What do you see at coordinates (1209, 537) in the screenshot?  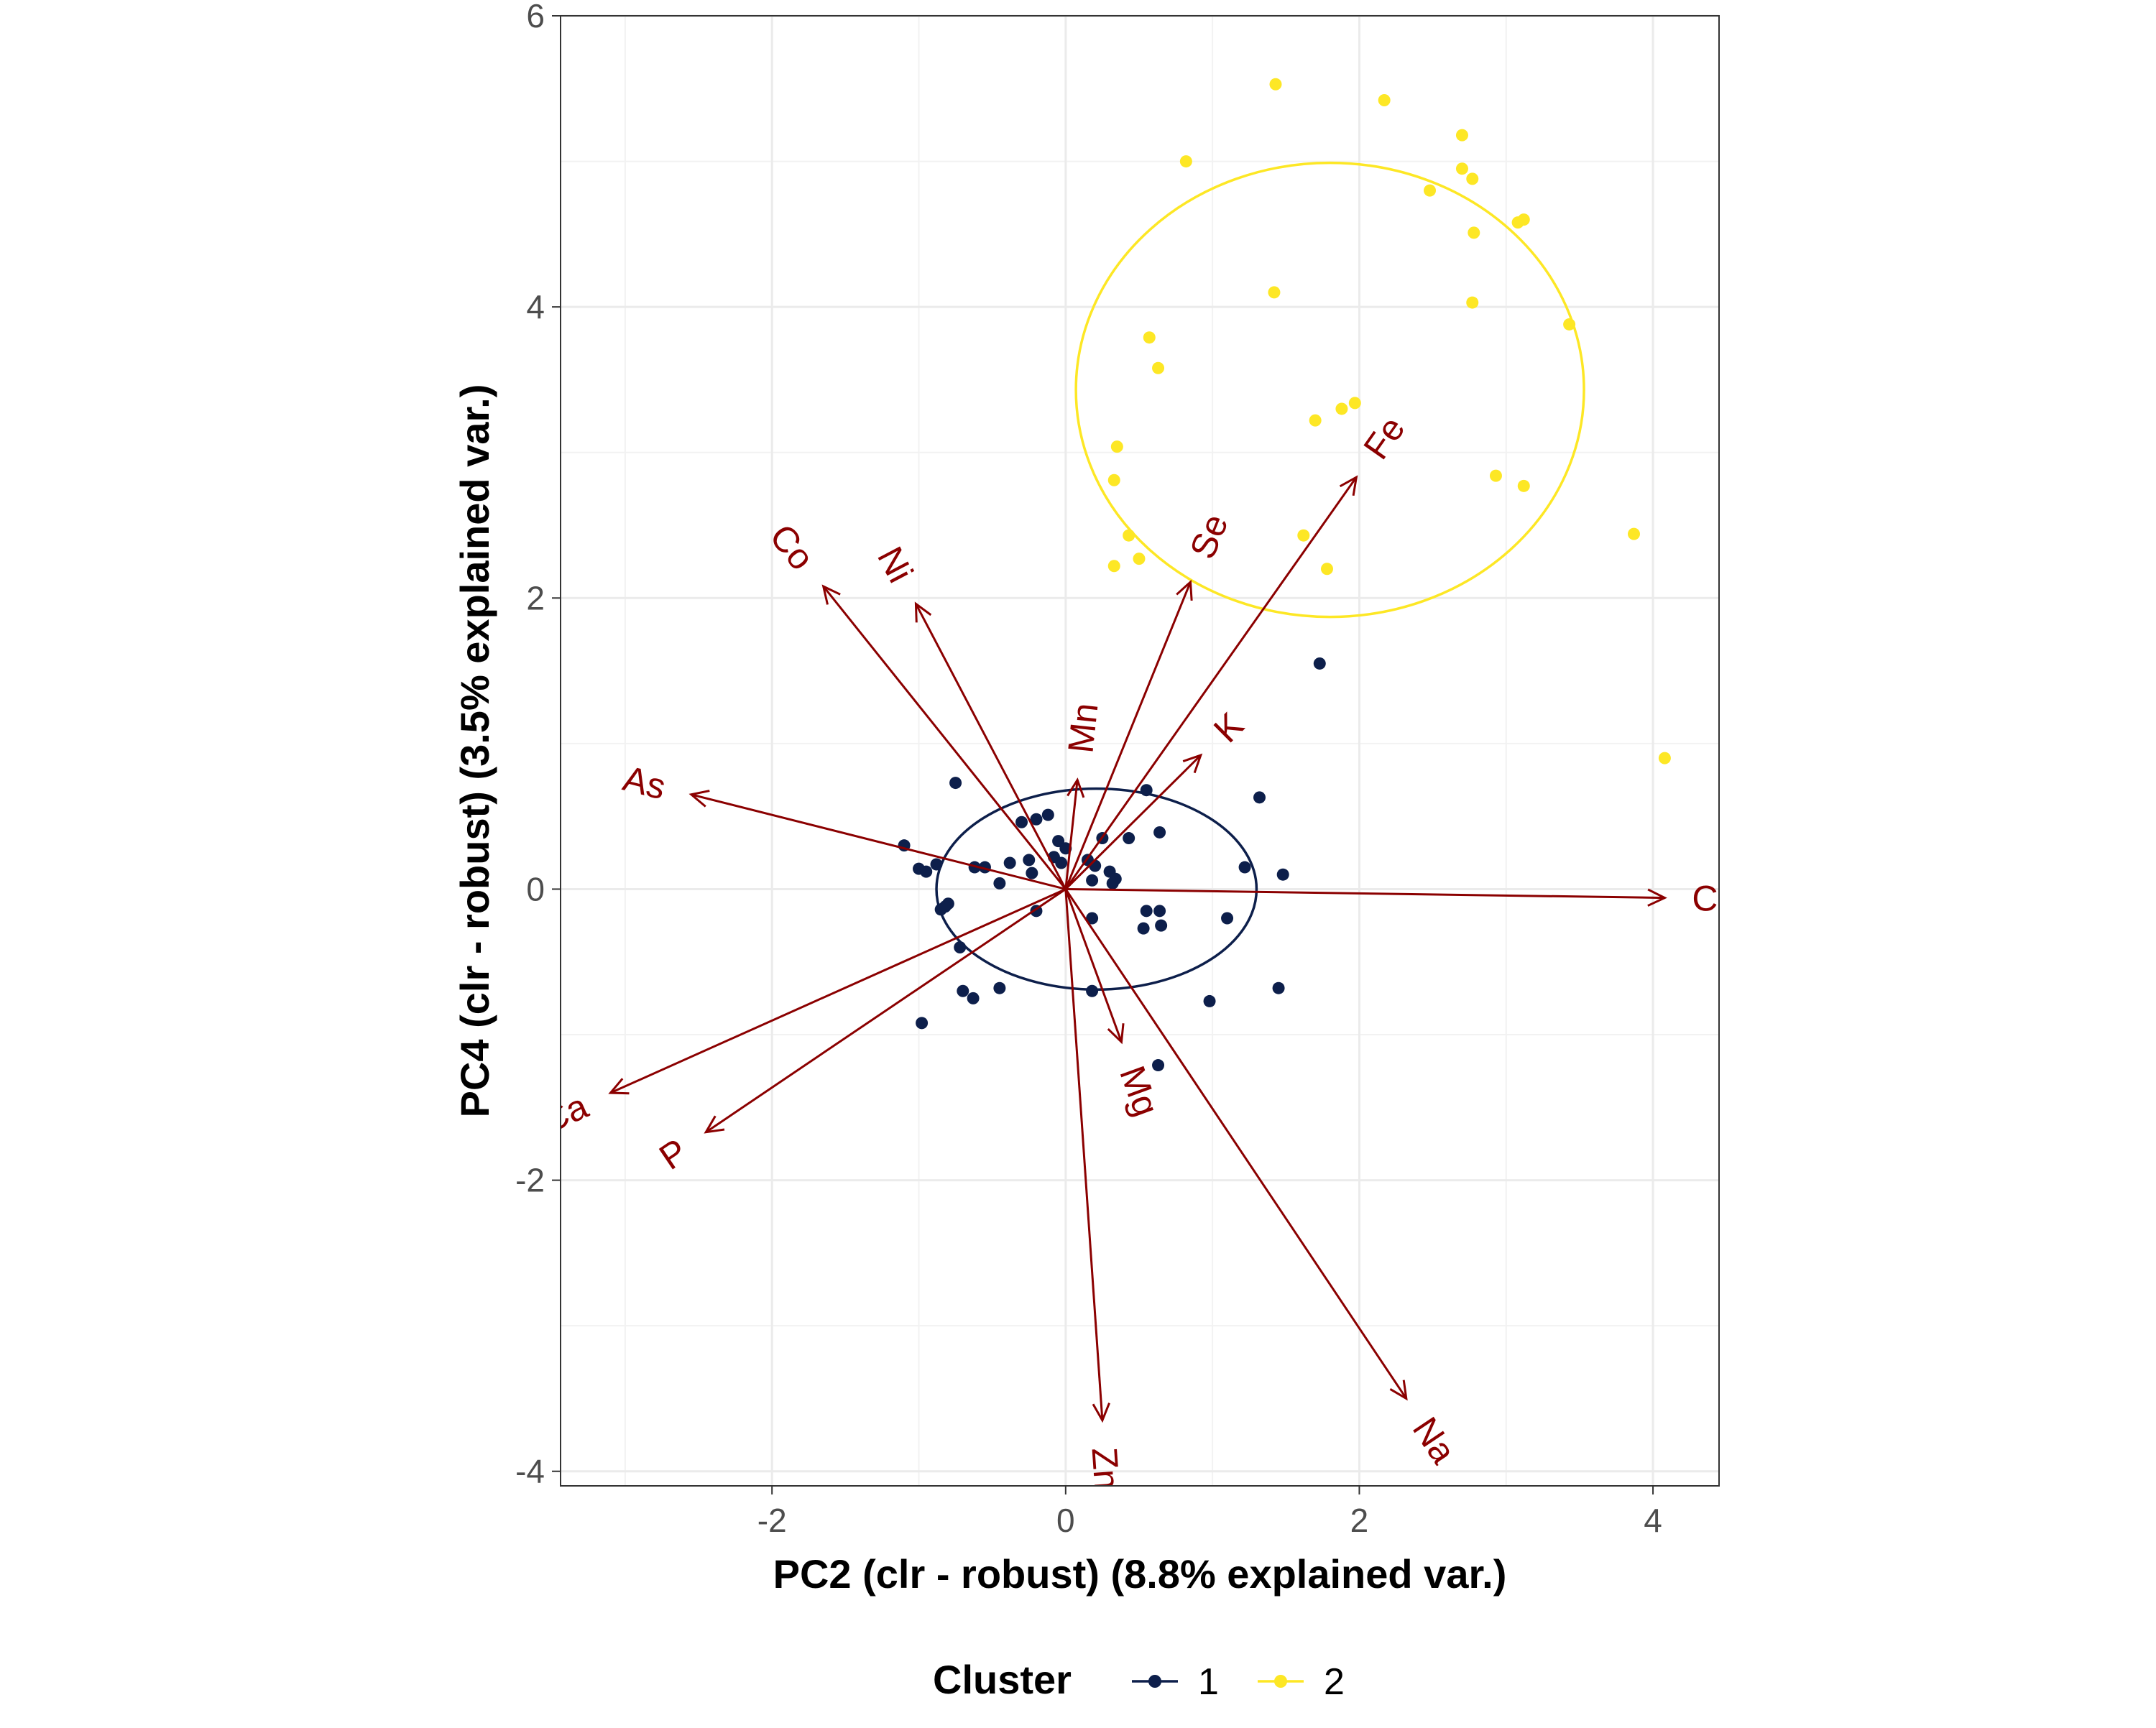 I see `arrow-se-label: Se` at bounding box center [1209, 537].